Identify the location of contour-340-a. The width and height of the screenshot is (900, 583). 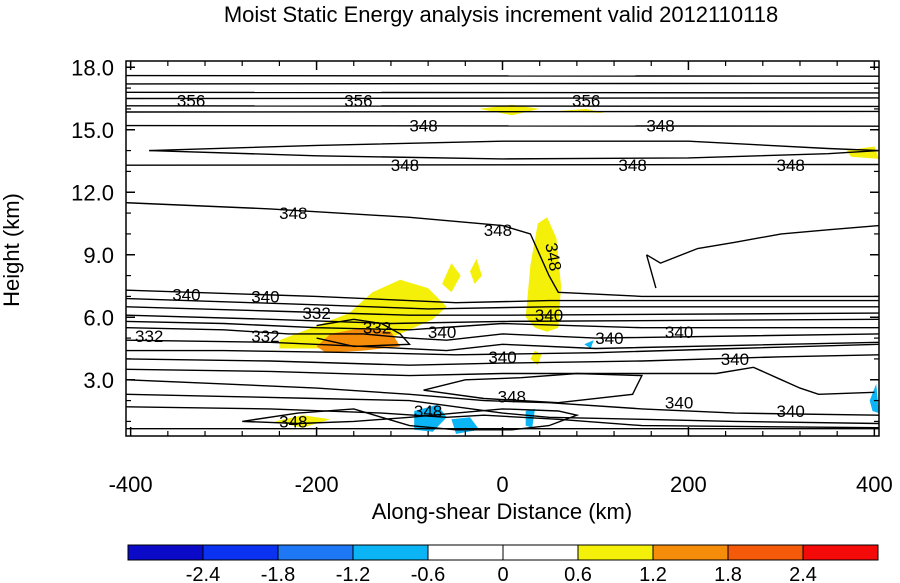
(502, 296).